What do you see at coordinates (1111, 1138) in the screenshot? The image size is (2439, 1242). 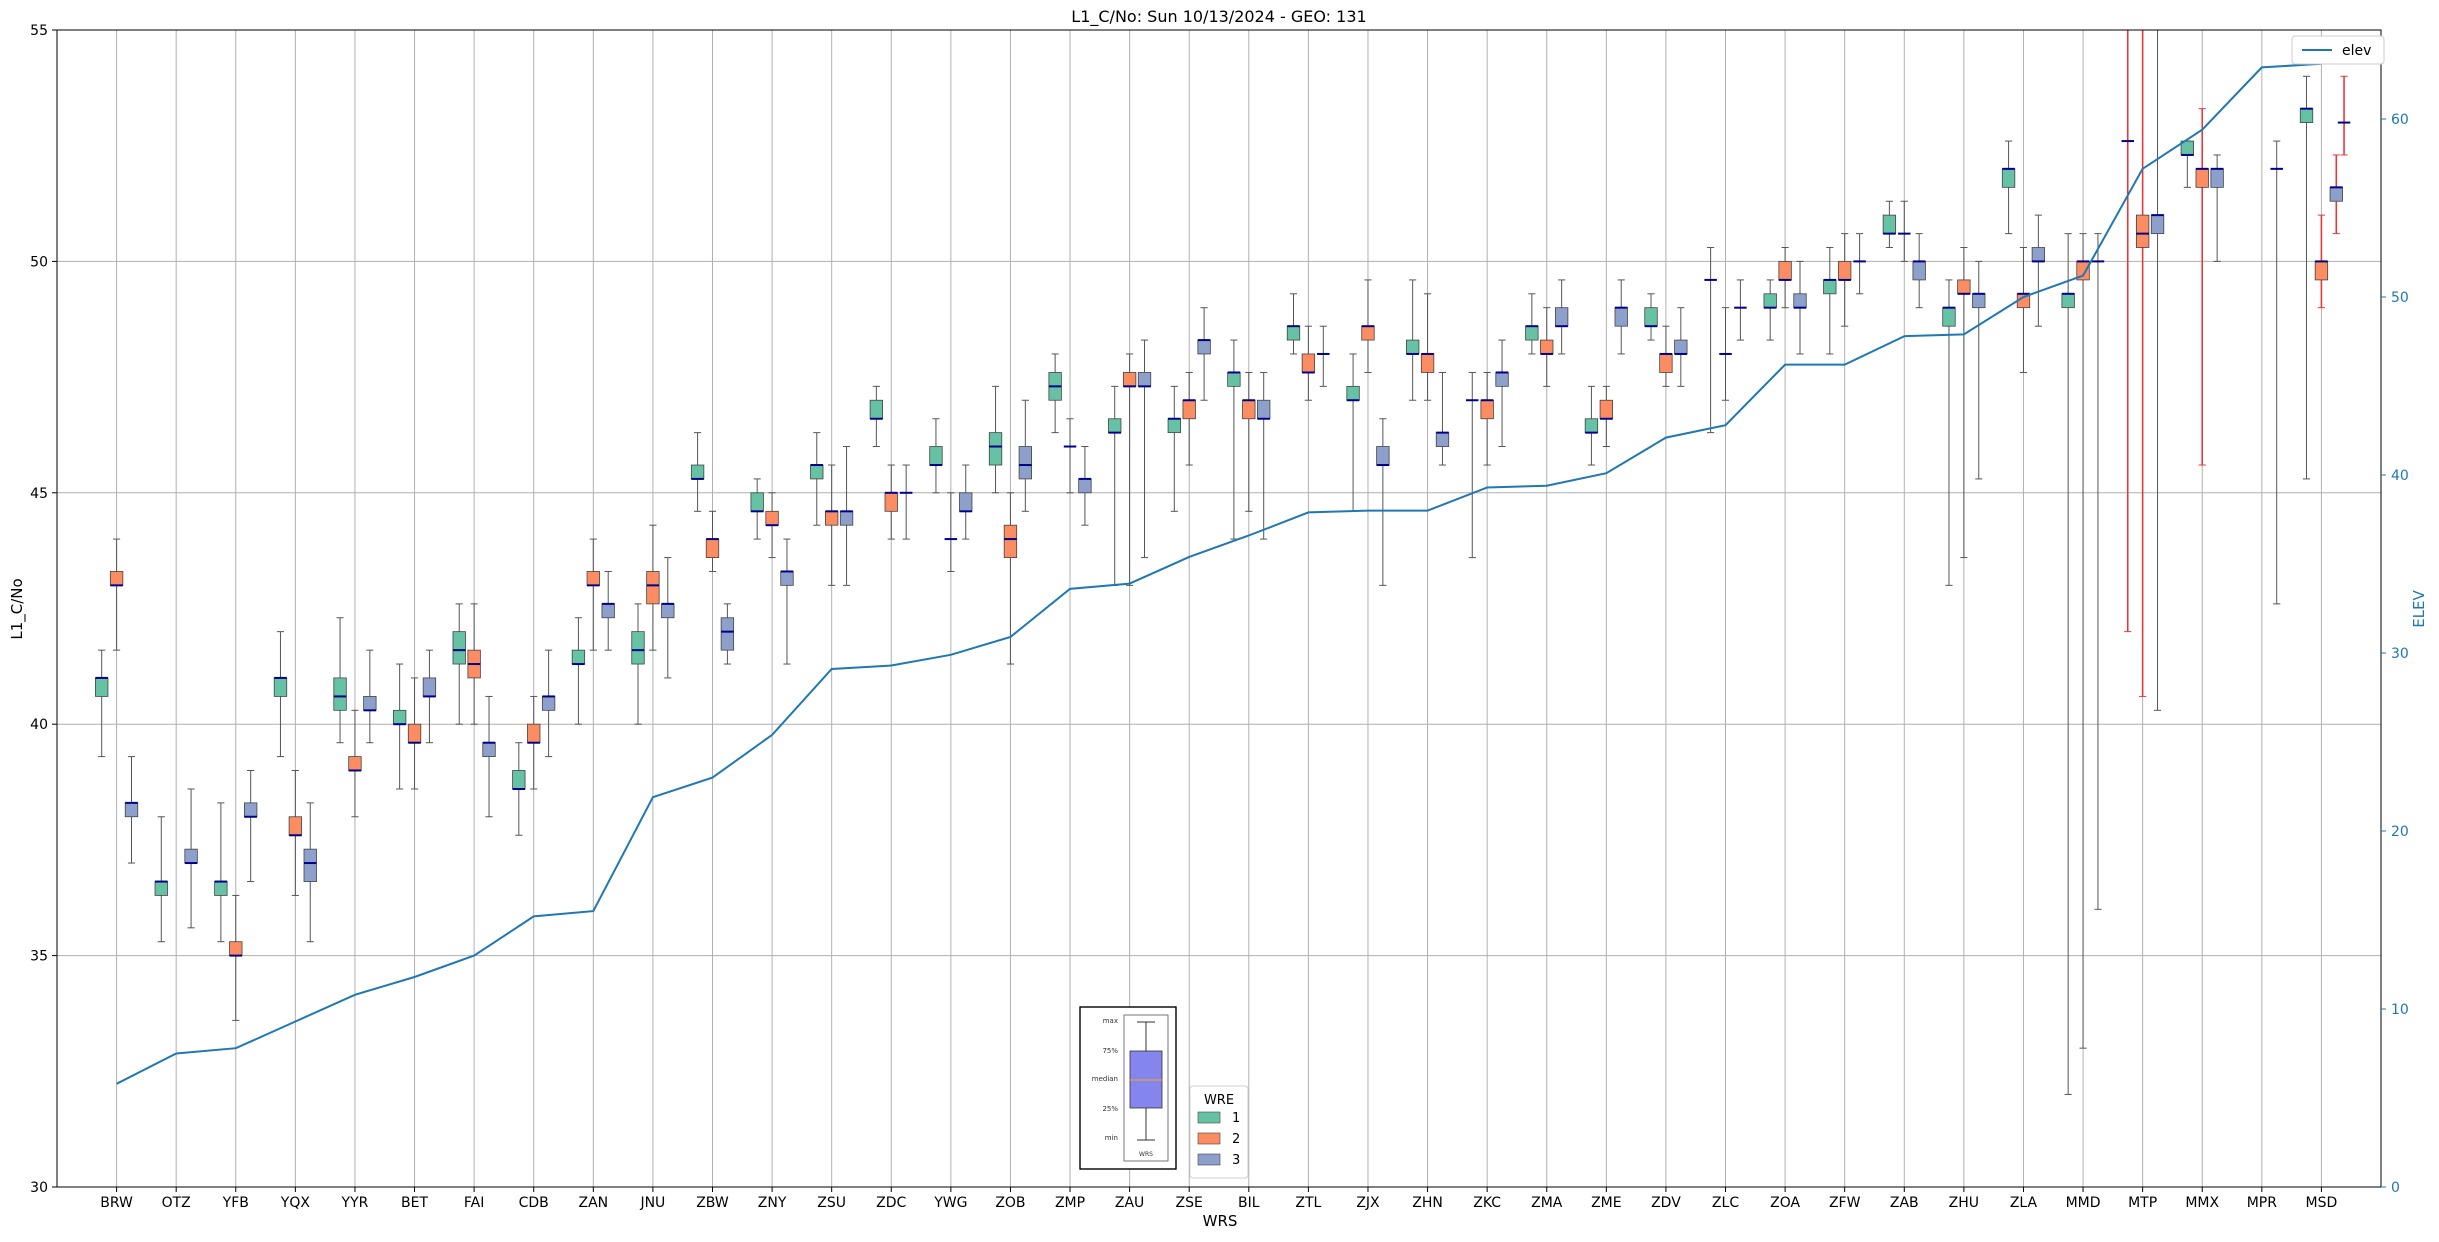 I see `box-key-label-4: min` at bounding box center [1111, 1138].